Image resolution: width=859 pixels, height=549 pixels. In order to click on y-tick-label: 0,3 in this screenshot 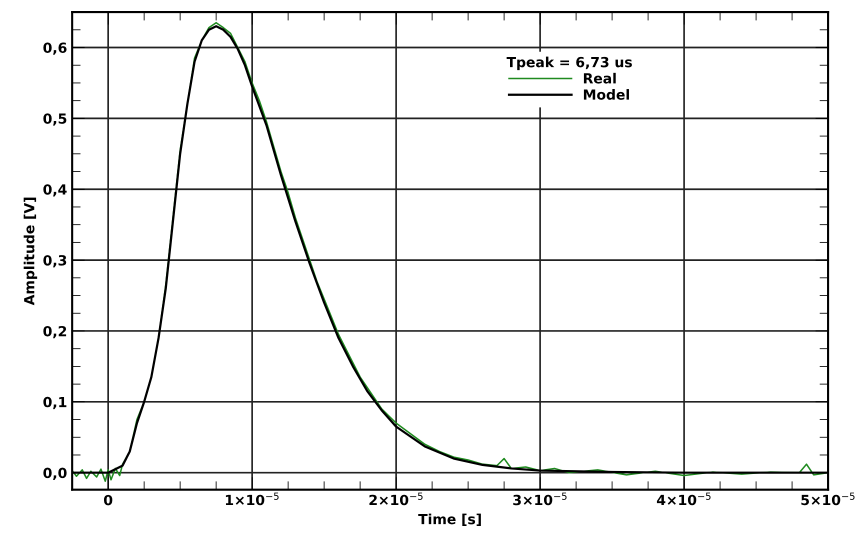, I will do `click(54, 261)`.